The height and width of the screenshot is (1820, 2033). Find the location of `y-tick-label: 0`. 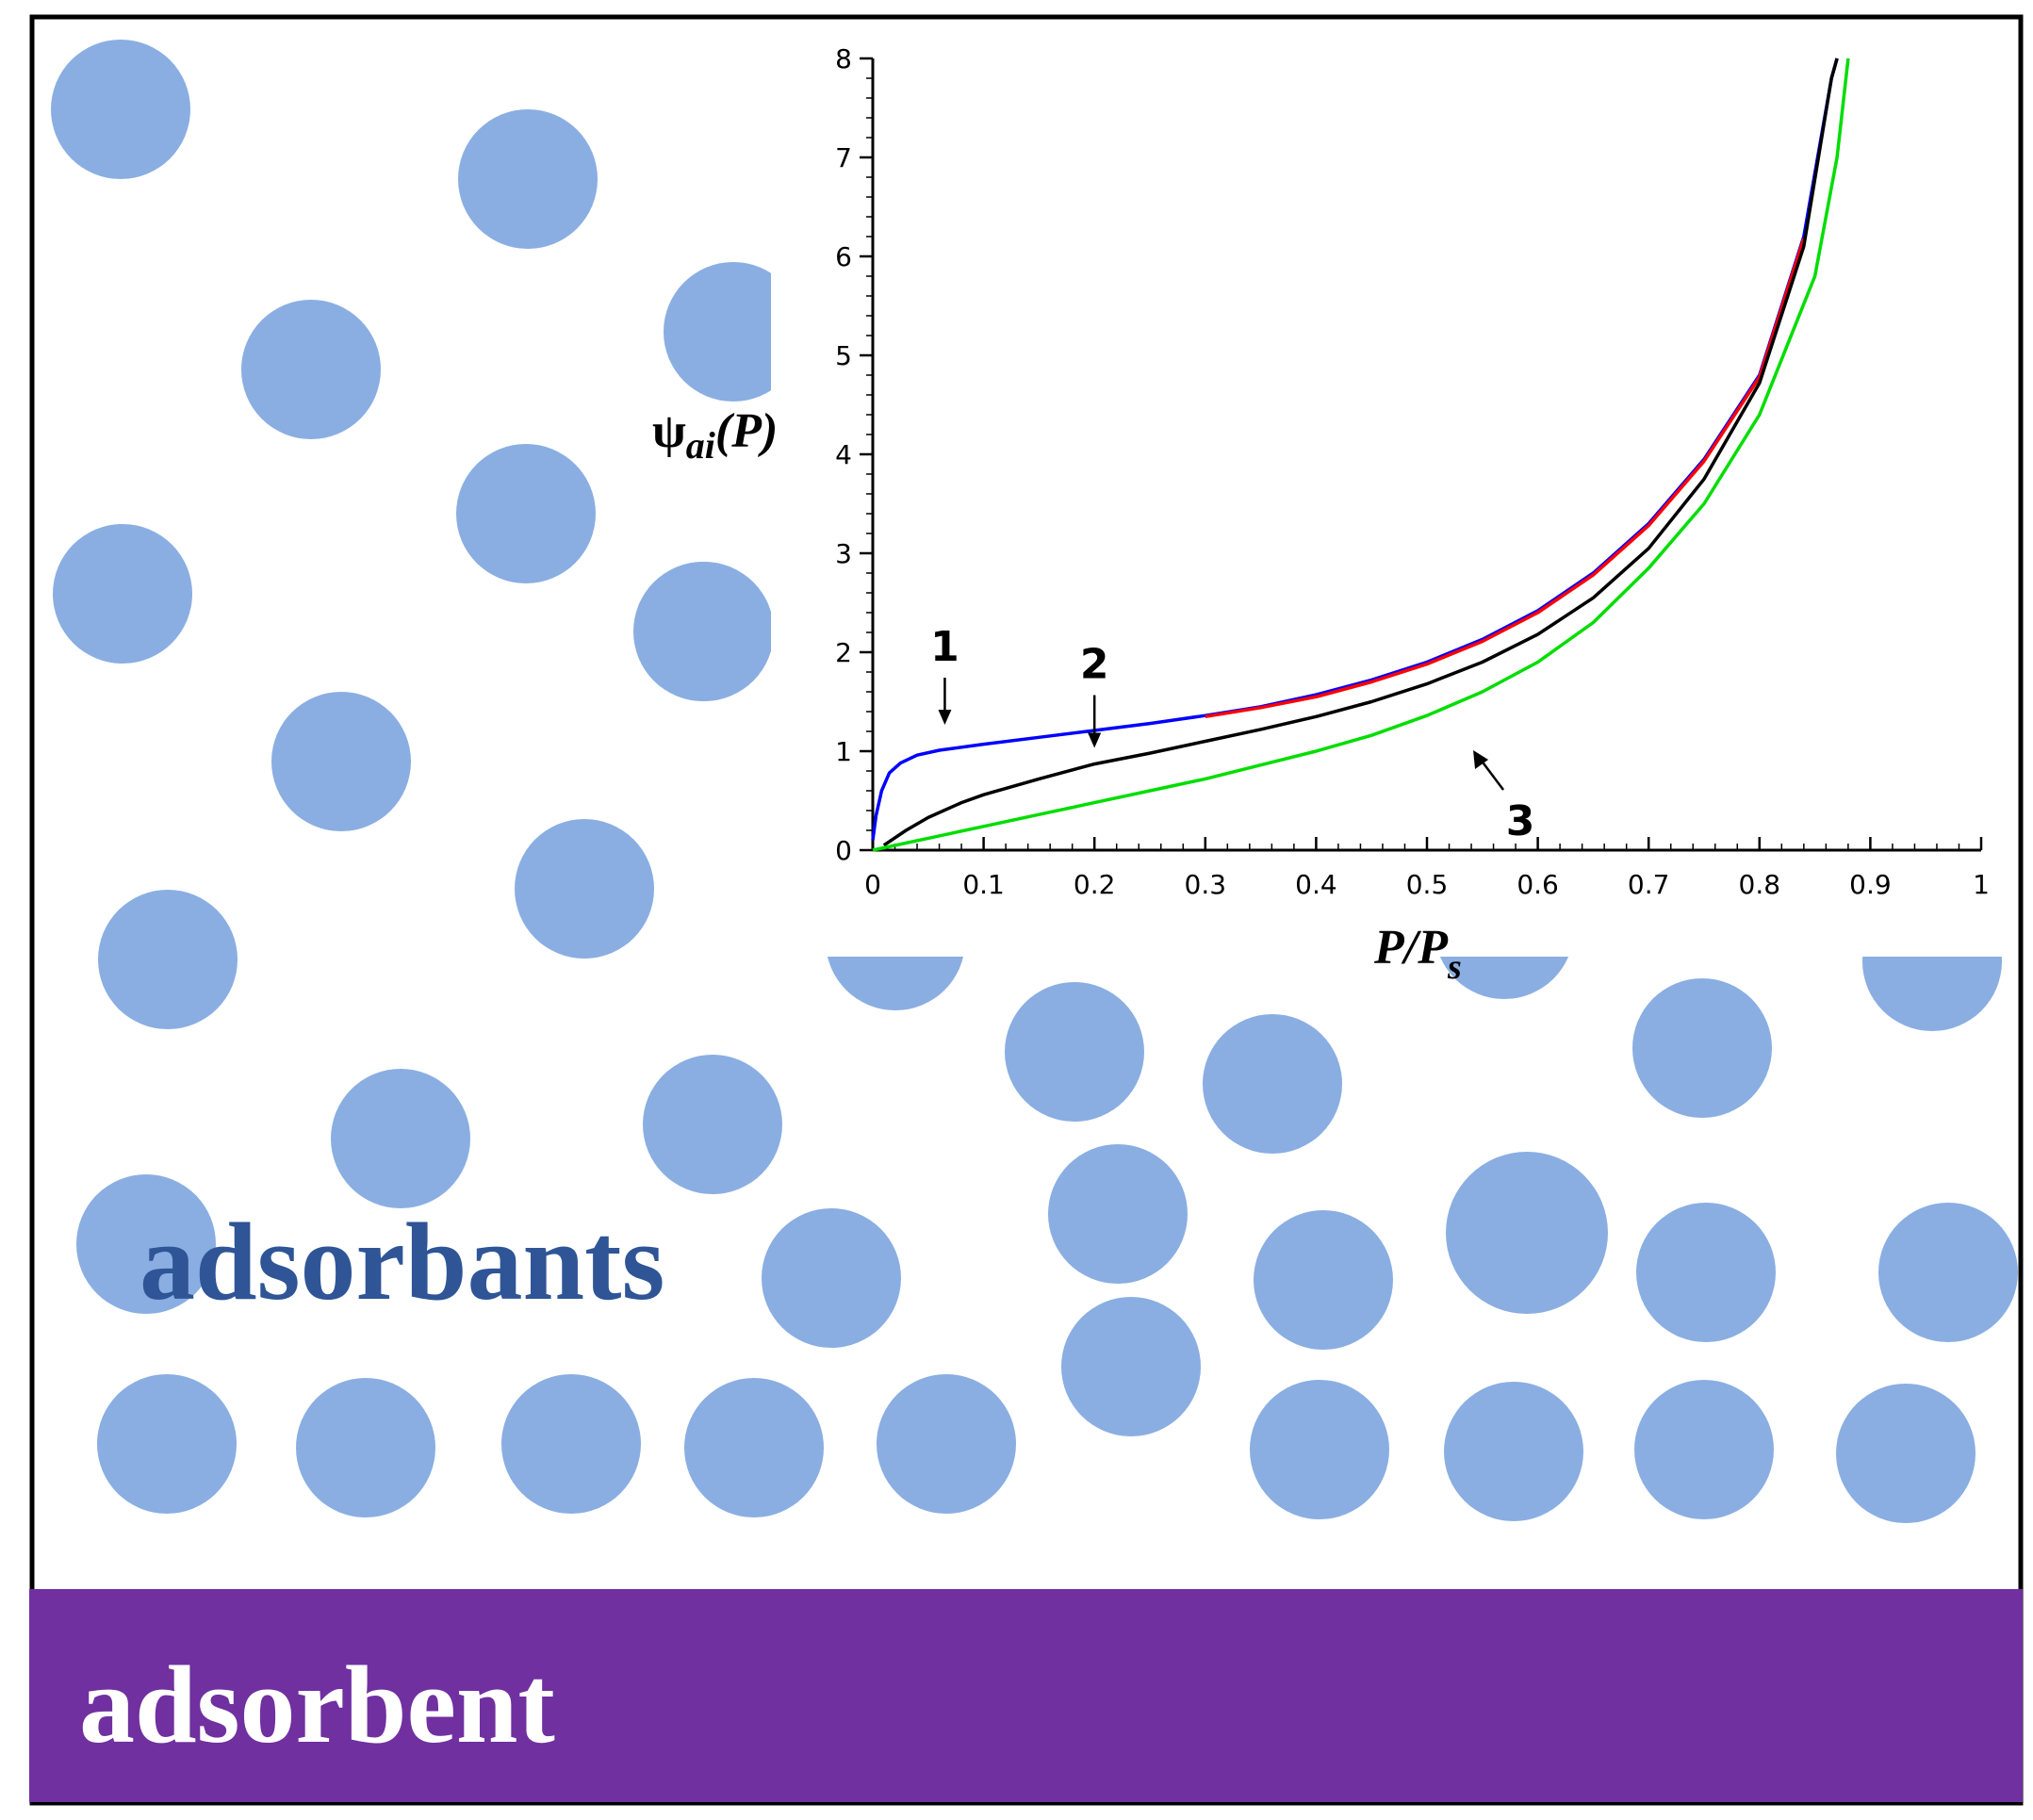

y-tick-label: 0 is located at coordinates (843, 850).